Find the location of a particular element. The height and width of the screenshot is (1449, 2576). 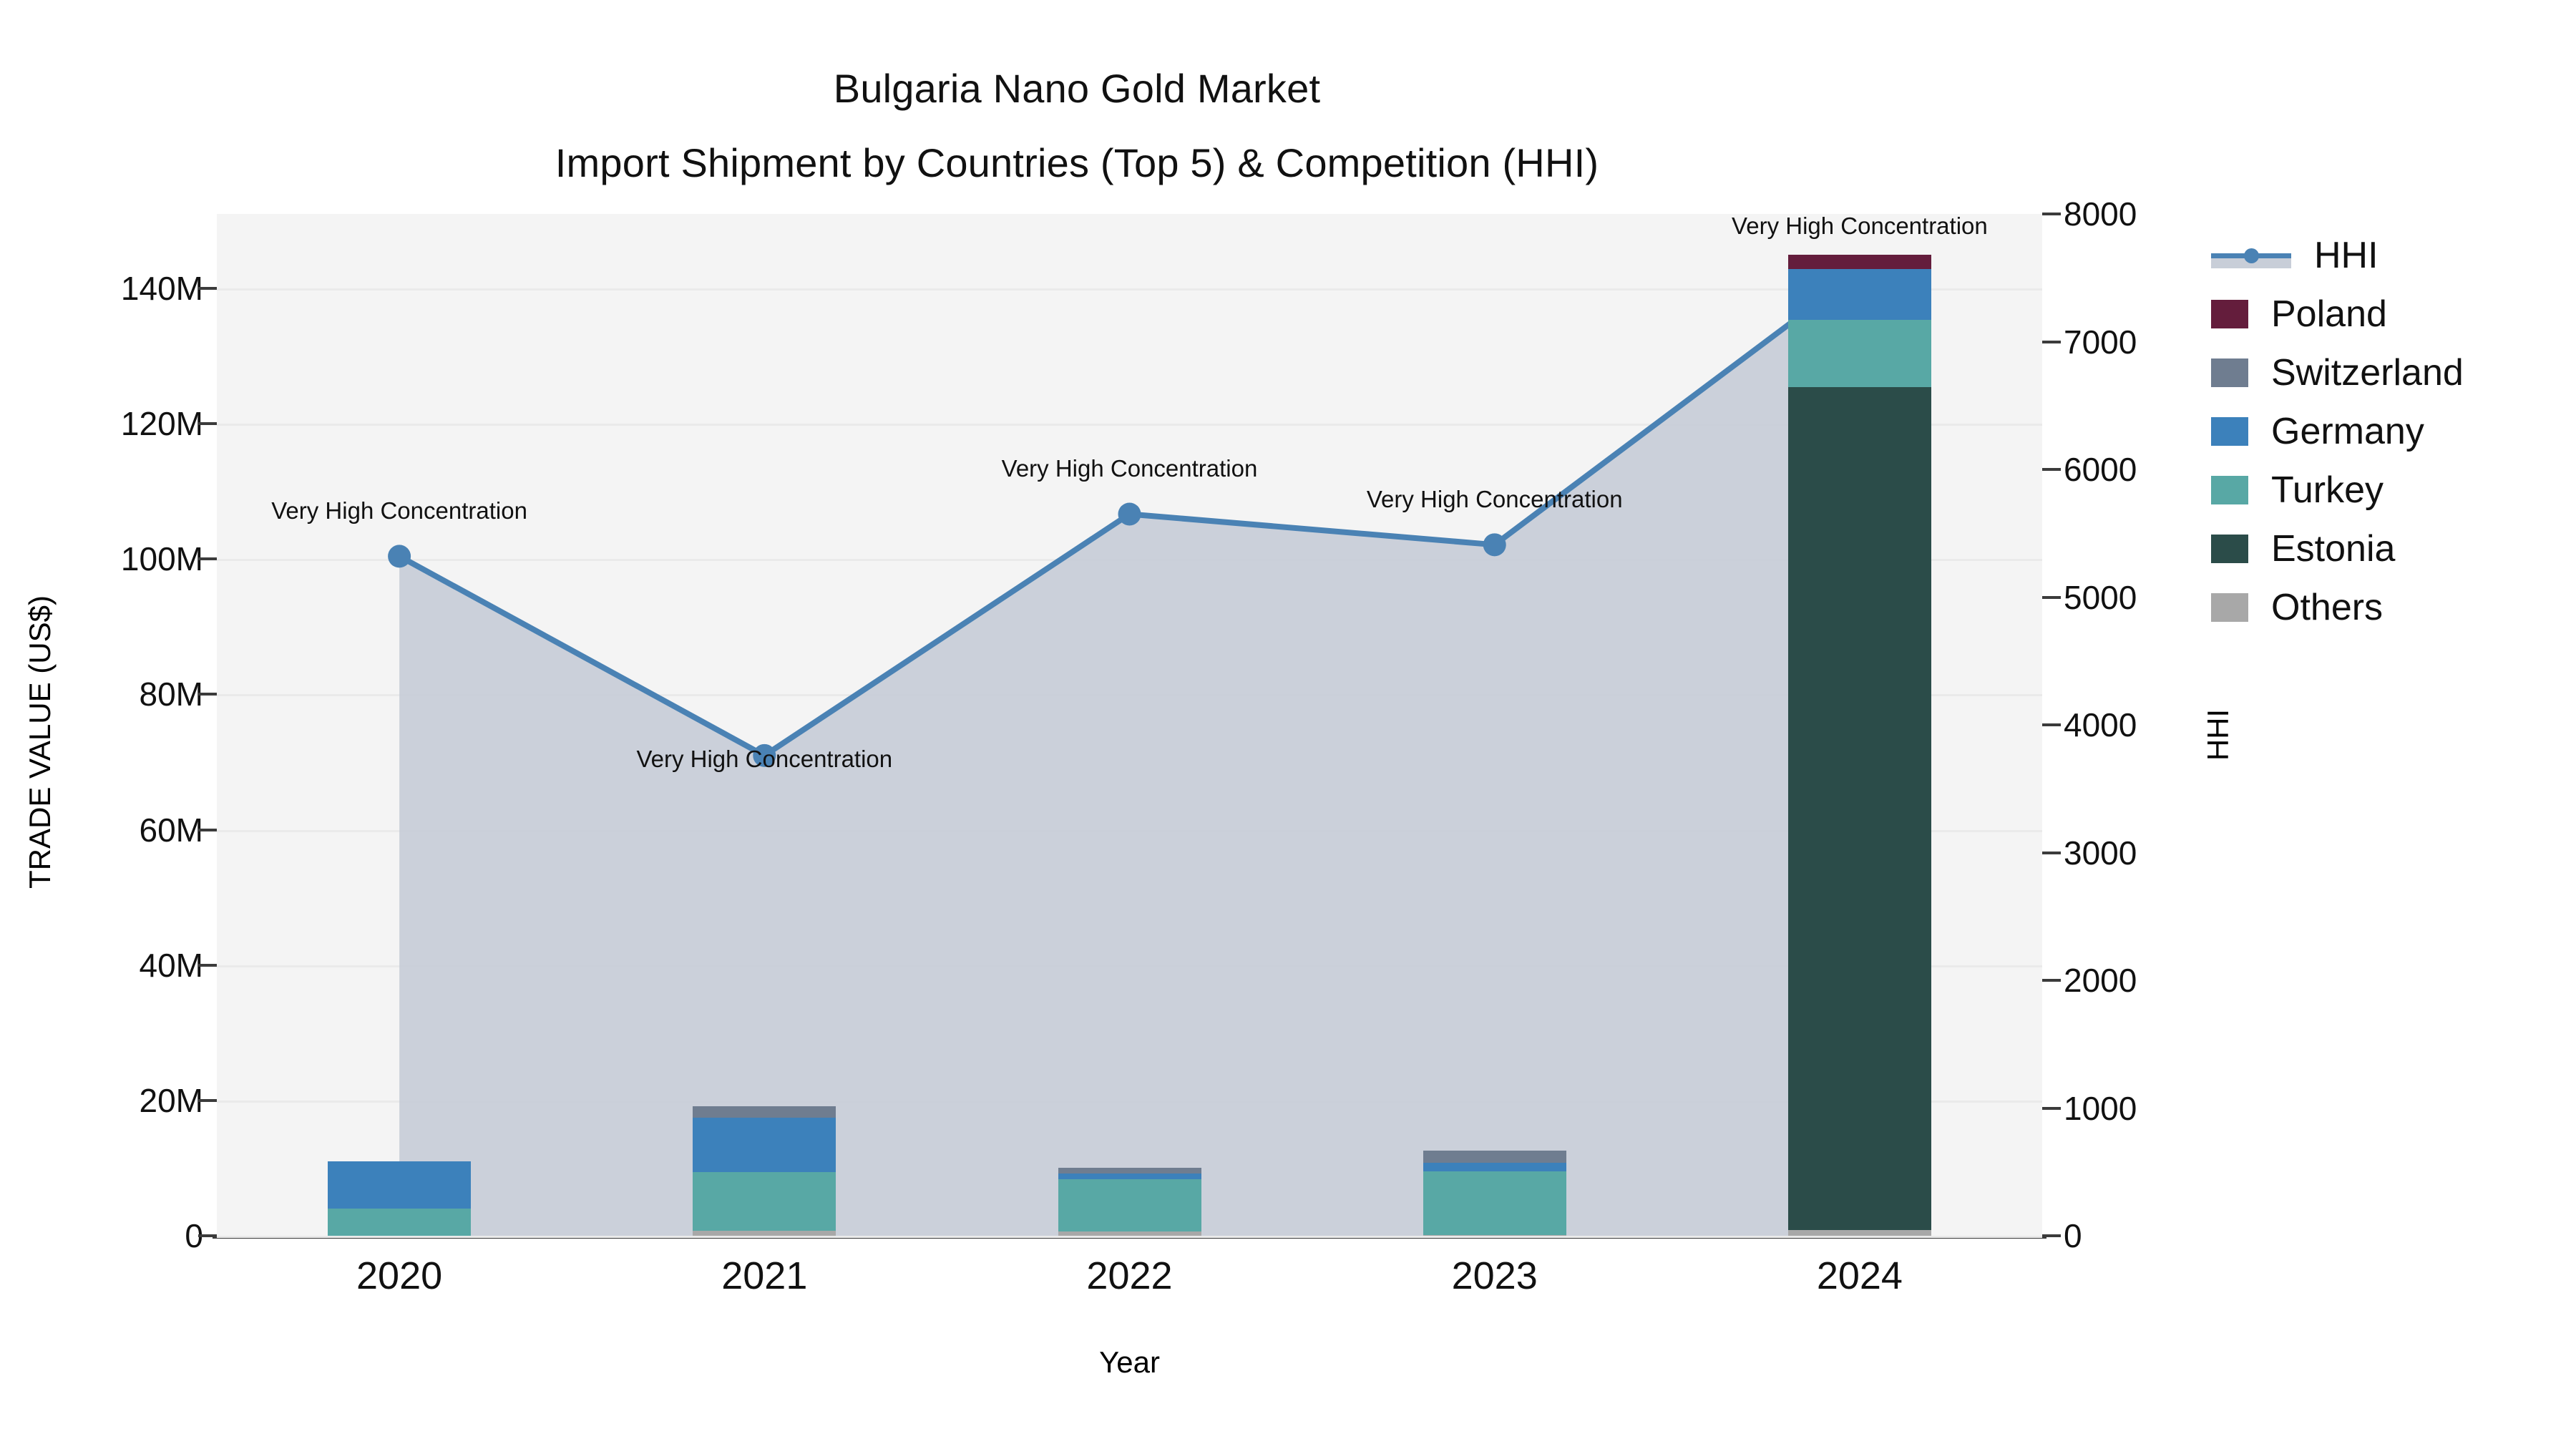

y-axis-right-tick-label: 6000 is located at coordinates (2100, 469).